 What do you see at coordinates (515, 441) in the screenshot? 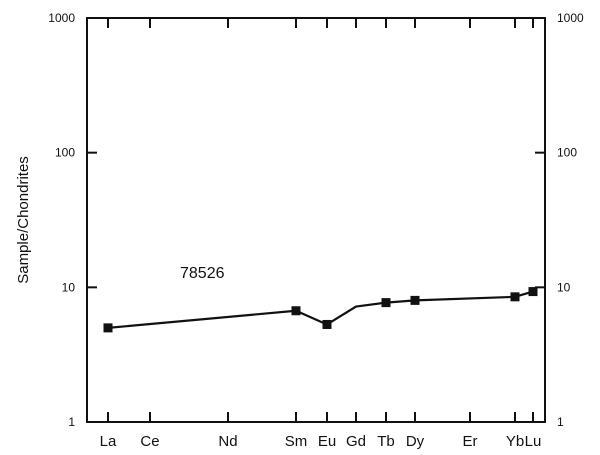
I see `x-tick-label: Yb` at bounding box center [515, 441].